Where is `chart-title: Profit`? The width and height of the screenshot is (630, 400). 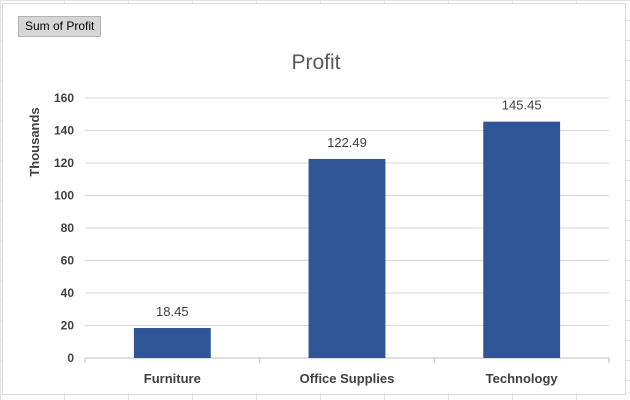 chart-title: Profit is located at coordinates (315, 62).